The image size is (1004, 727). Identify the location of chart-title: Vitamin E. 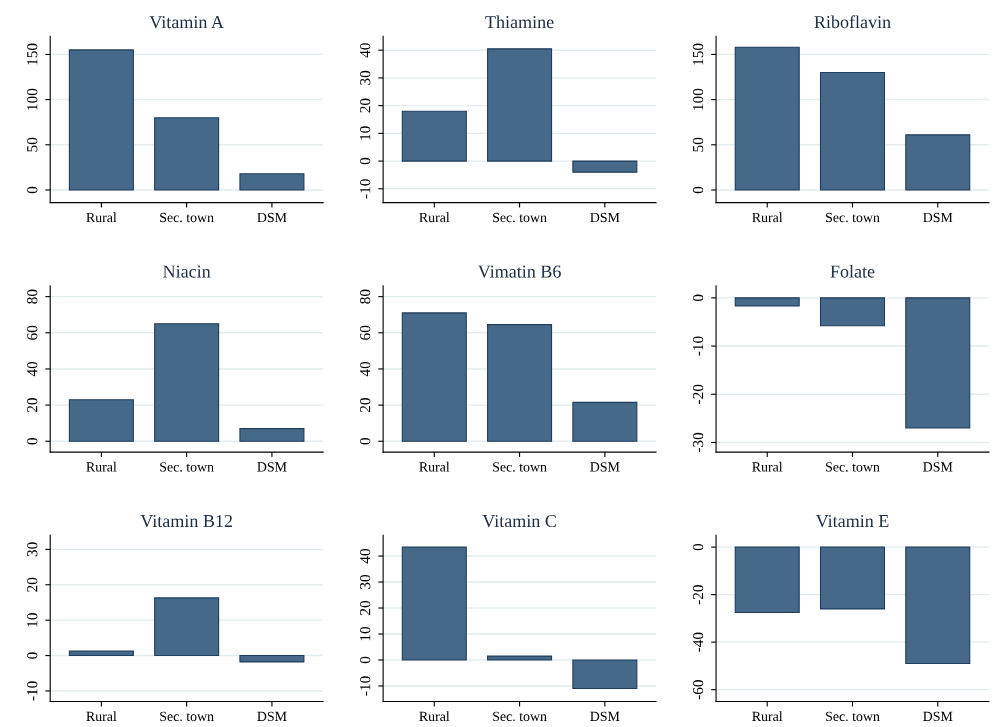
(852, 521).